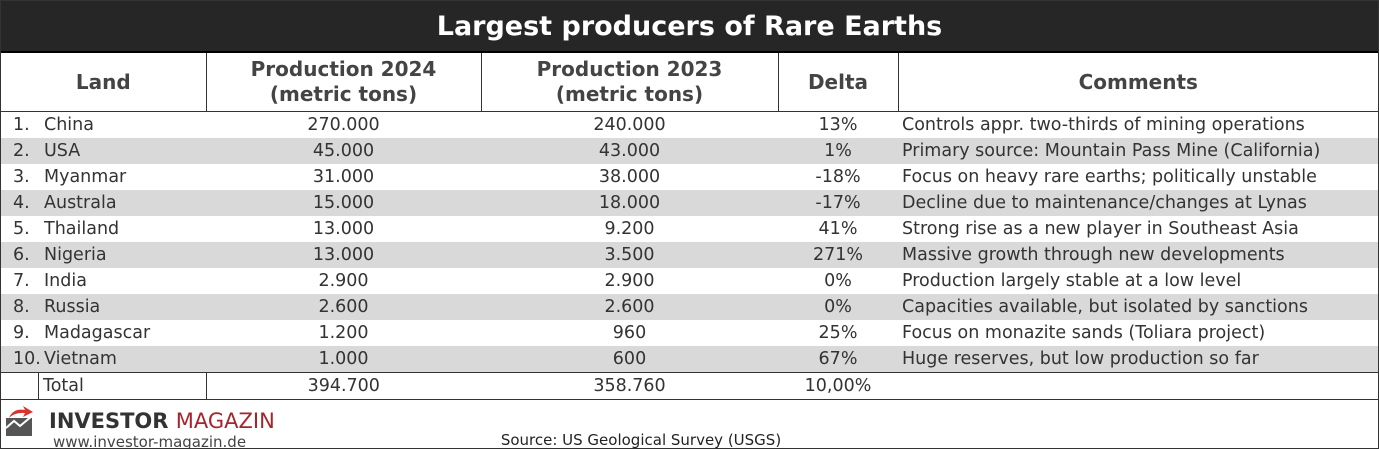 The image size is (1379, 449). I want to click on comment-cell: Massive growth through new developments, so click(1138, 255).